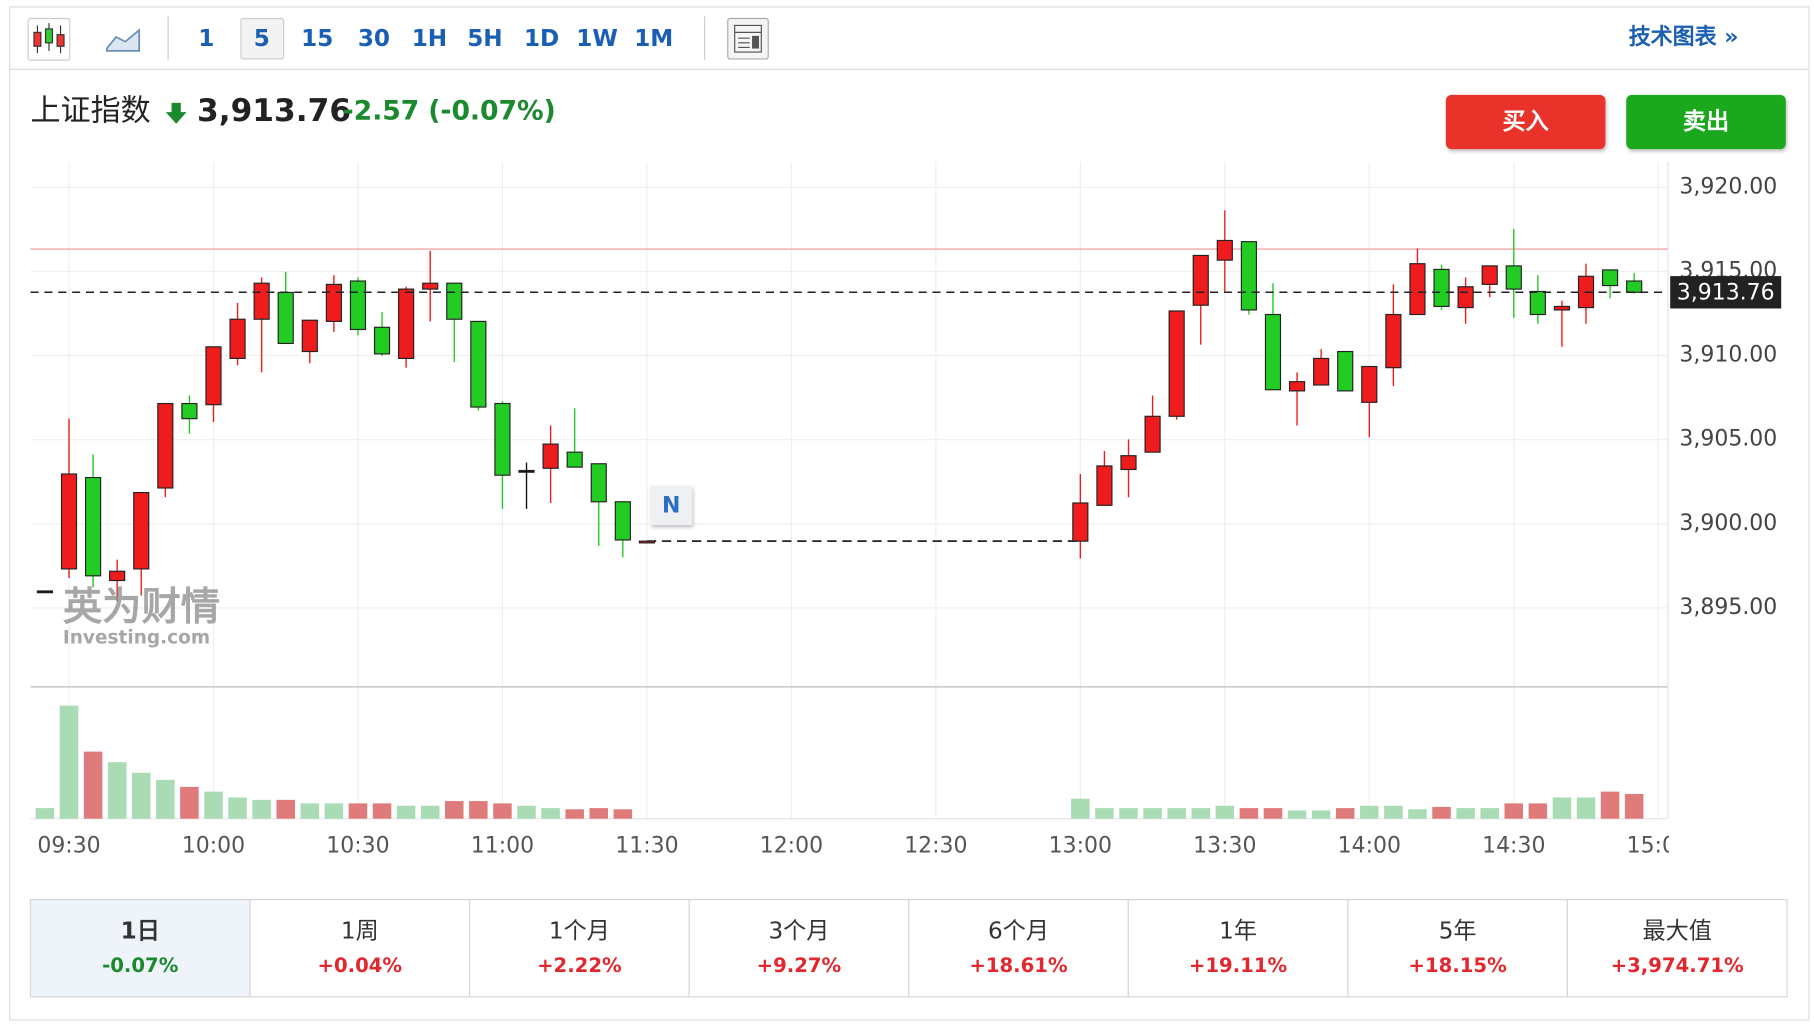 This screenshot has width=1814, height=1028. I want to click on x-tick-label: 10:00, so click(213, 845).